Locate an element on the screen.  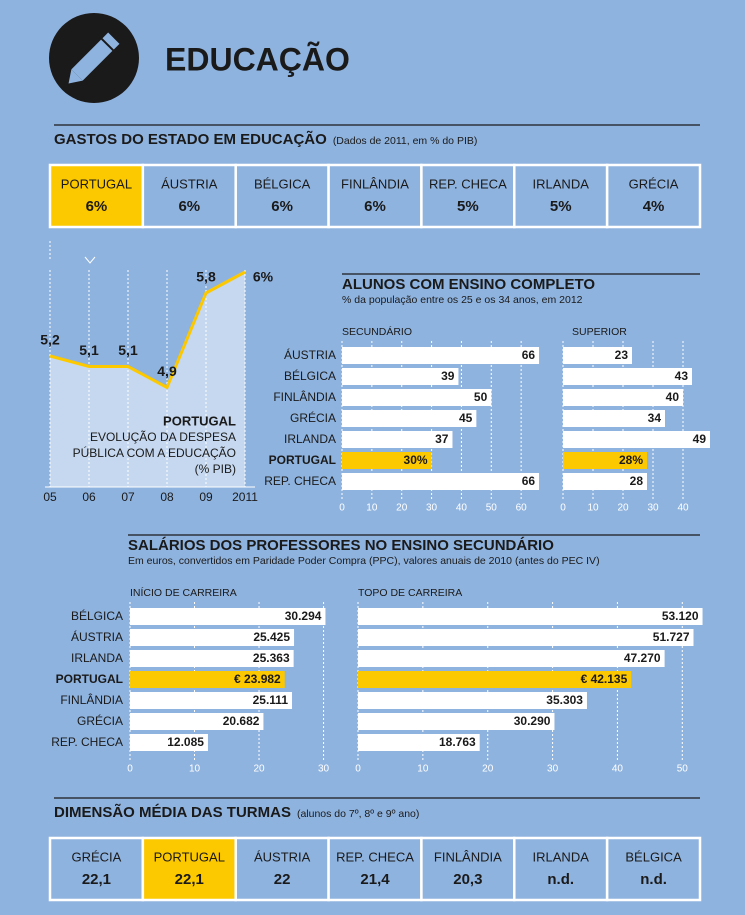
value-label: 53.120 is located at coordinates (680, 616).